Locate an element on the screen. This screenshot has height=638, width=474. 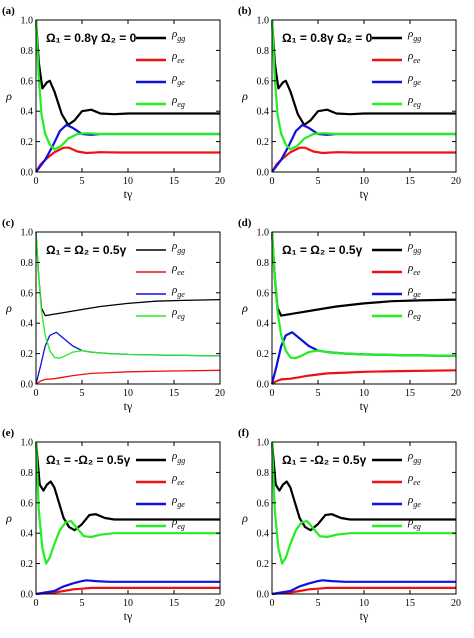
panel-letter: (d) is located at coordinates (245, 223).